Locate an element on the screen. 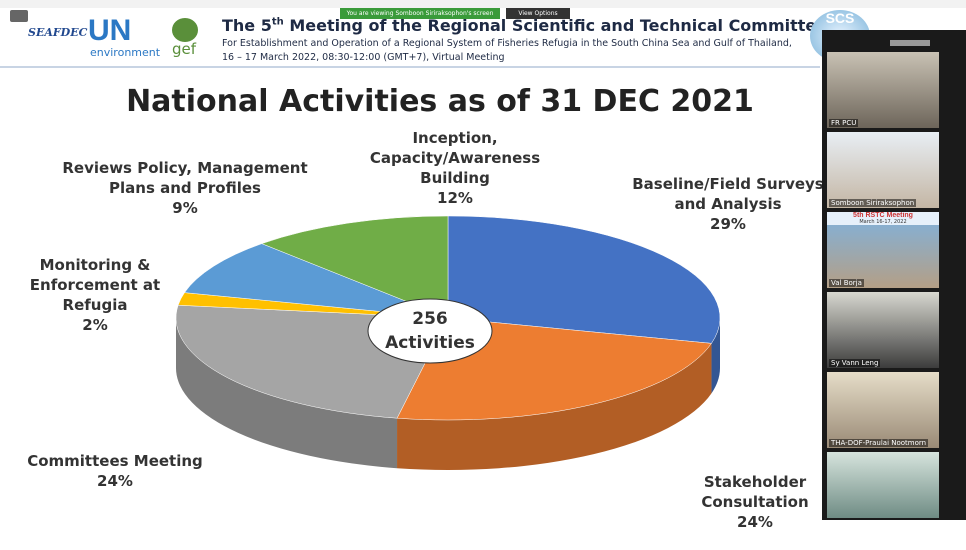  total-label: Activities is located at coordinates (430, 343).